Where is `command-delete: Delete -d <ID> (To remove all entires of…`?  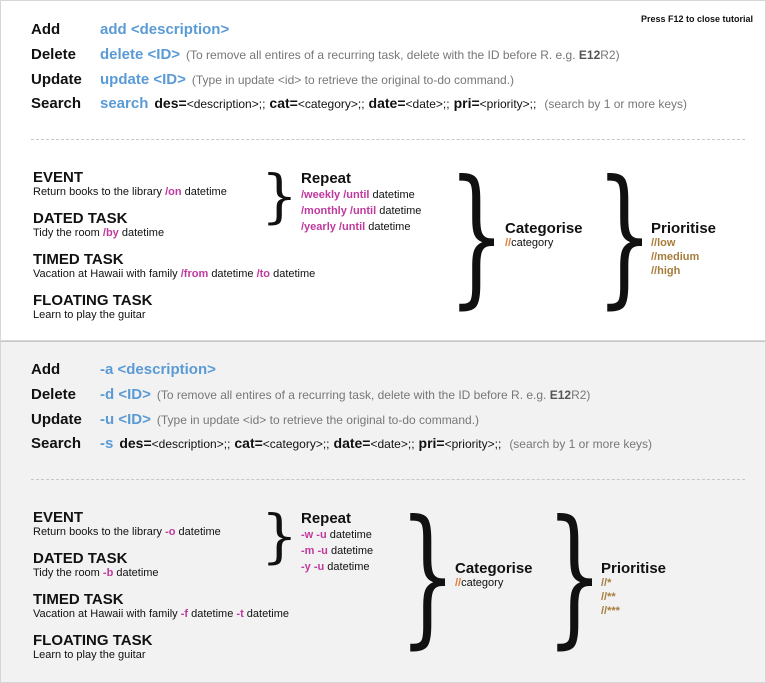
command-delete: Delete -d <ID> (To remove all entires of… is located at coordinates (310, 397).